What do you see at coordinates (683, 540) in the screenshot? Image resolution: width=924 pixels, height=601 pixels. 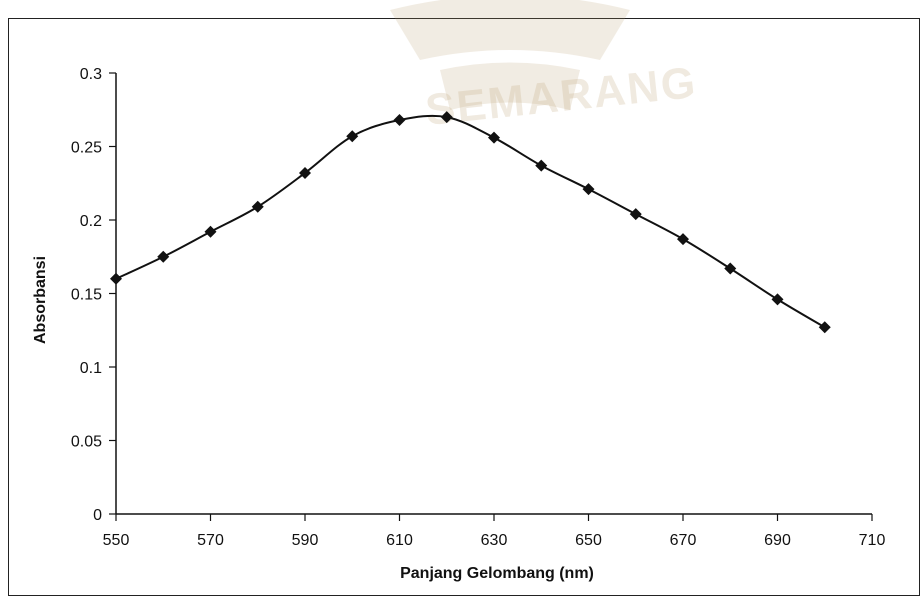 I see `x-tick-label: 670` at bounding box center [683, 540].